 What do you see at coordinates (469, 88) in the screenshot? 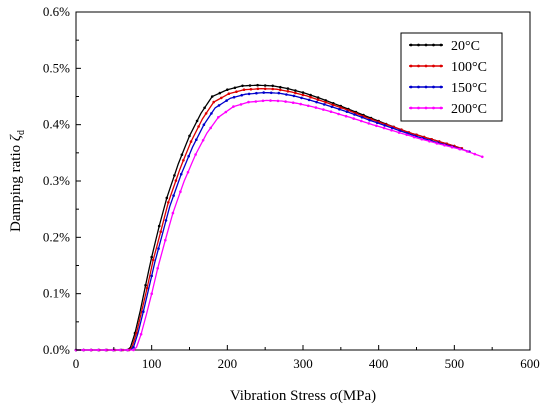
I see `legend-label: 150°C` at bounding box center [469, 88].